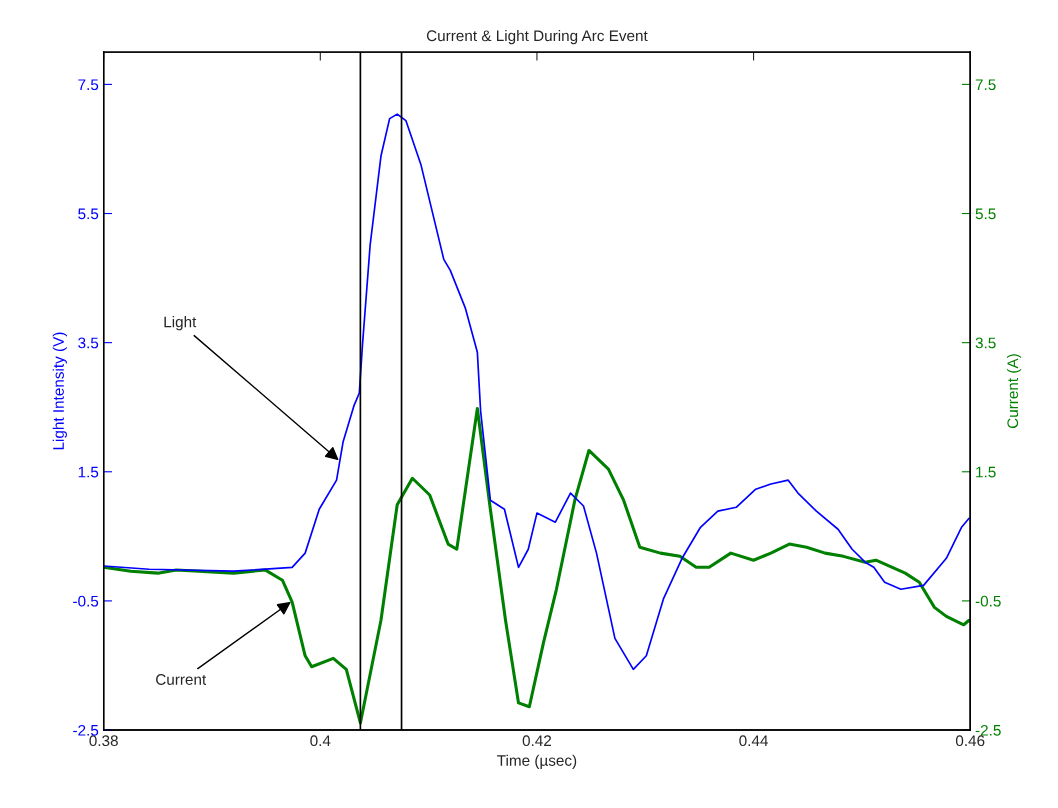  Describe the element at coordinates (985, 214) in the screenshot. I see `y2-tick-label: 5.5` at that location.